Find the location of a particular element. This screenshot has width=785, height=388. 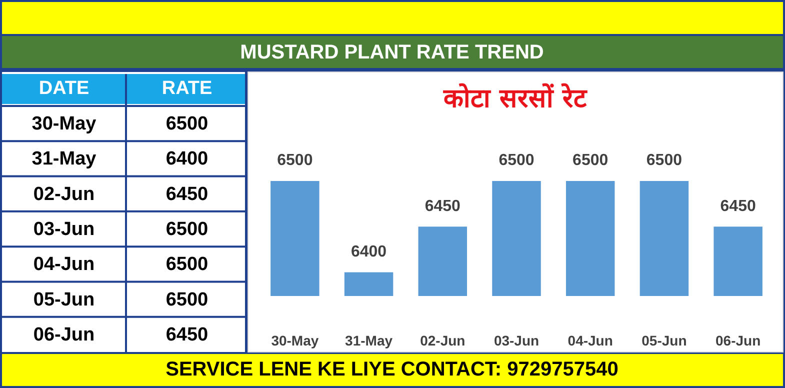

category-label: 03-Jun is located at coordinates (64, 229).